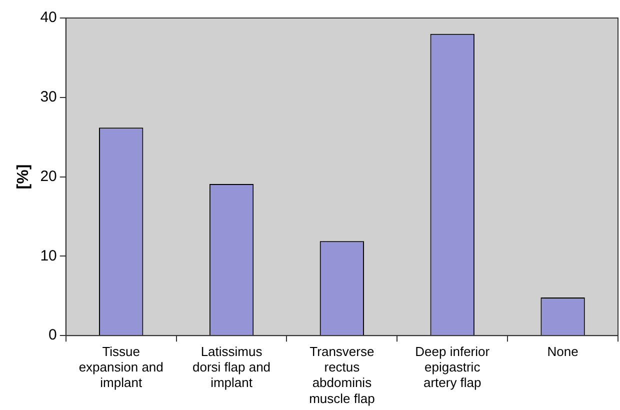 The width and height of the screenshot is (620, 410). Describe the element at coordinates (562, 351) in the screenshot. I see `x-tick-label: None` at that location.